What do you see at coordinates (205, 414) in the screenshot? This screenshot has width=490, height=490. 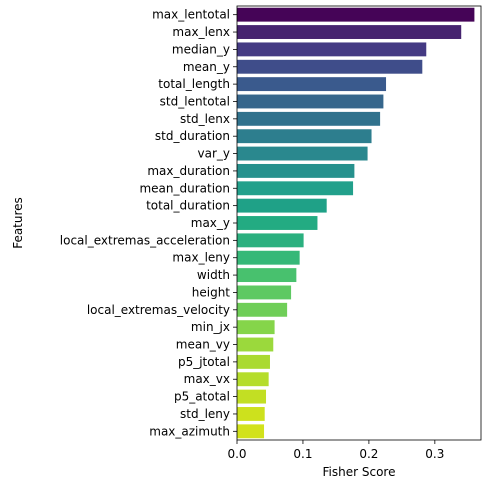 I see `y-tick-label: std_leny` at bounding box center [205, 414].